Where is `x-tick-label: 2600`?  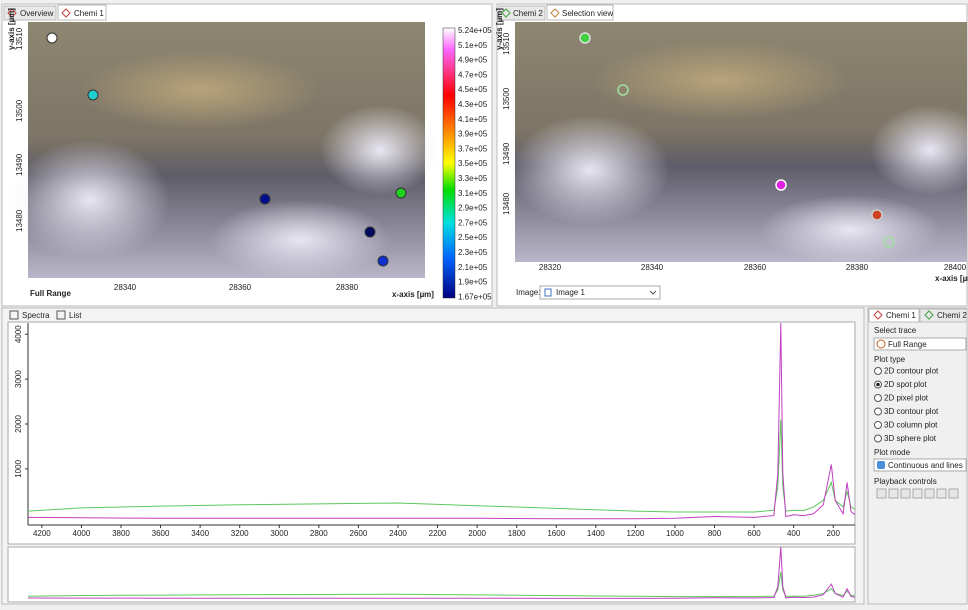
x-tick-label: 2600 is located at coordinates (359, 533).